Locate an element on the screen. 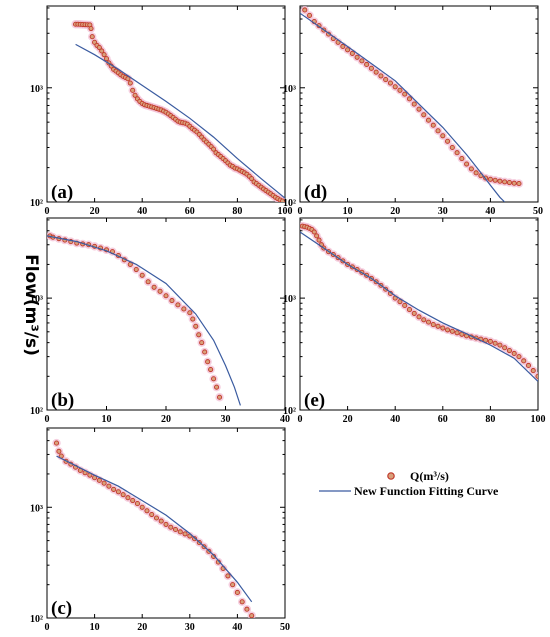 This screenshot has width=550, height=637. panel-label: (d) is located at coordinates (315, 192).